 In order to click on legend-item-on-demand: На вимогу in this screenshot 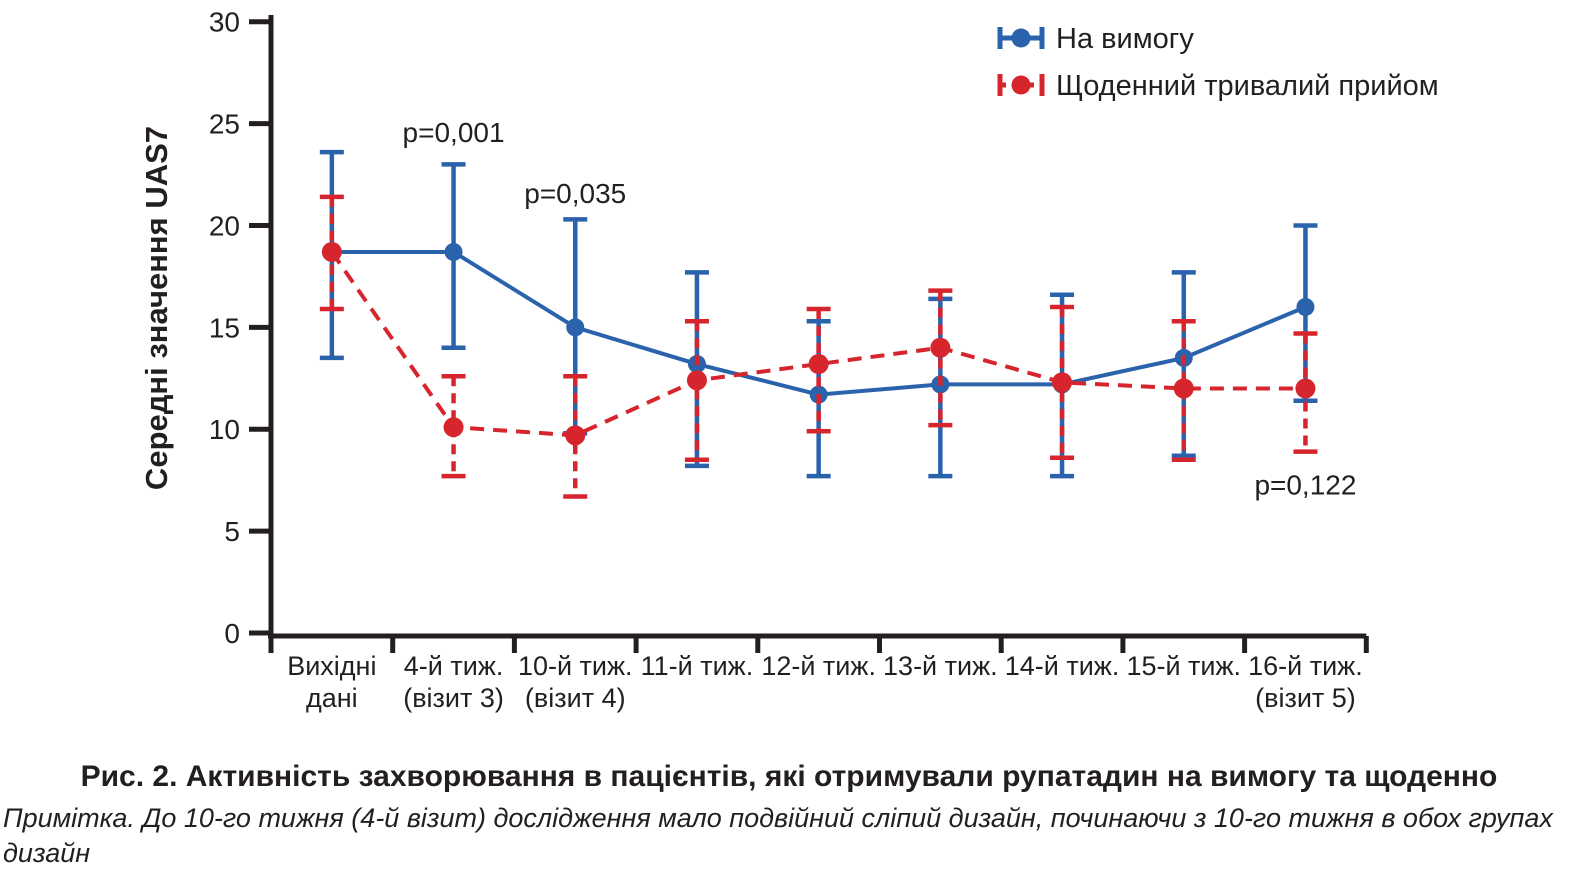, I will do `click(1095, 39)`.